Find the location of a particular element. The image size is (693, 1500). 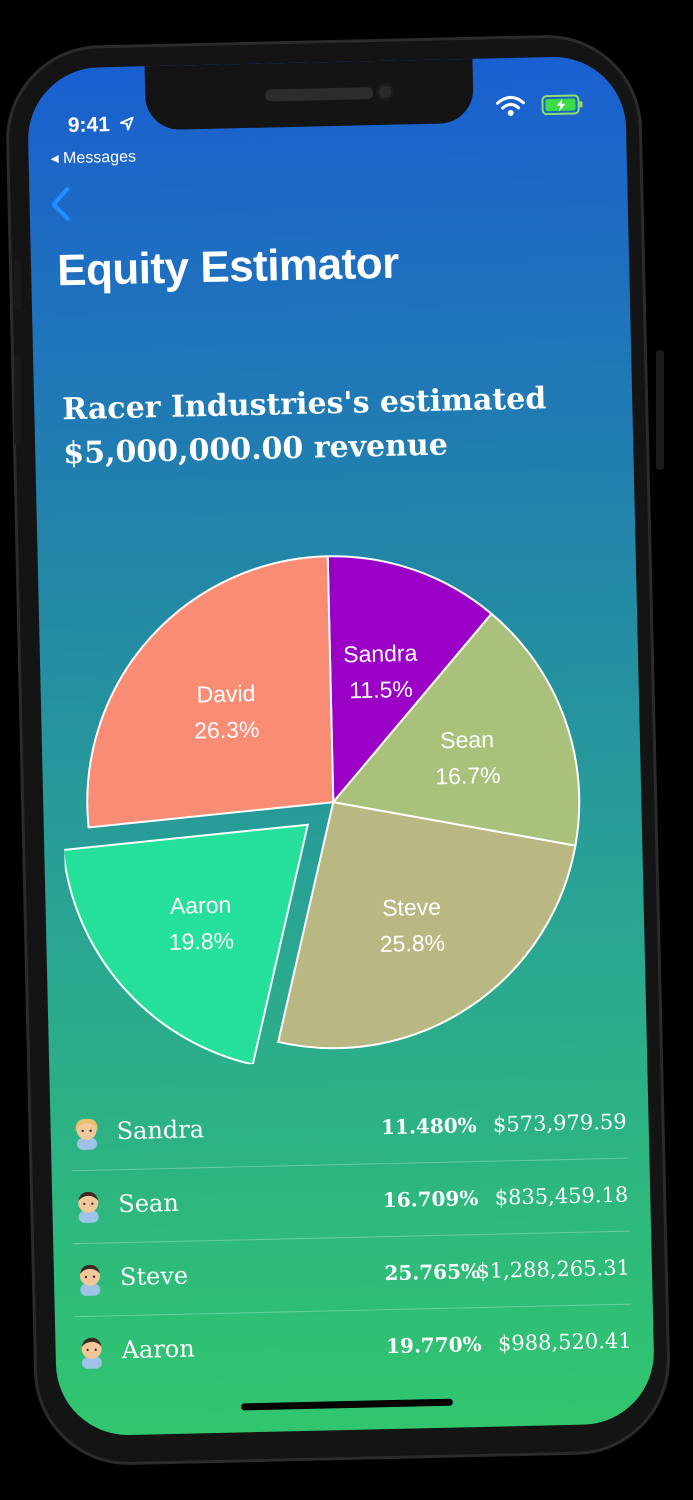

shareholder-percent: 16.709% is located at coordinates (430, 1199).